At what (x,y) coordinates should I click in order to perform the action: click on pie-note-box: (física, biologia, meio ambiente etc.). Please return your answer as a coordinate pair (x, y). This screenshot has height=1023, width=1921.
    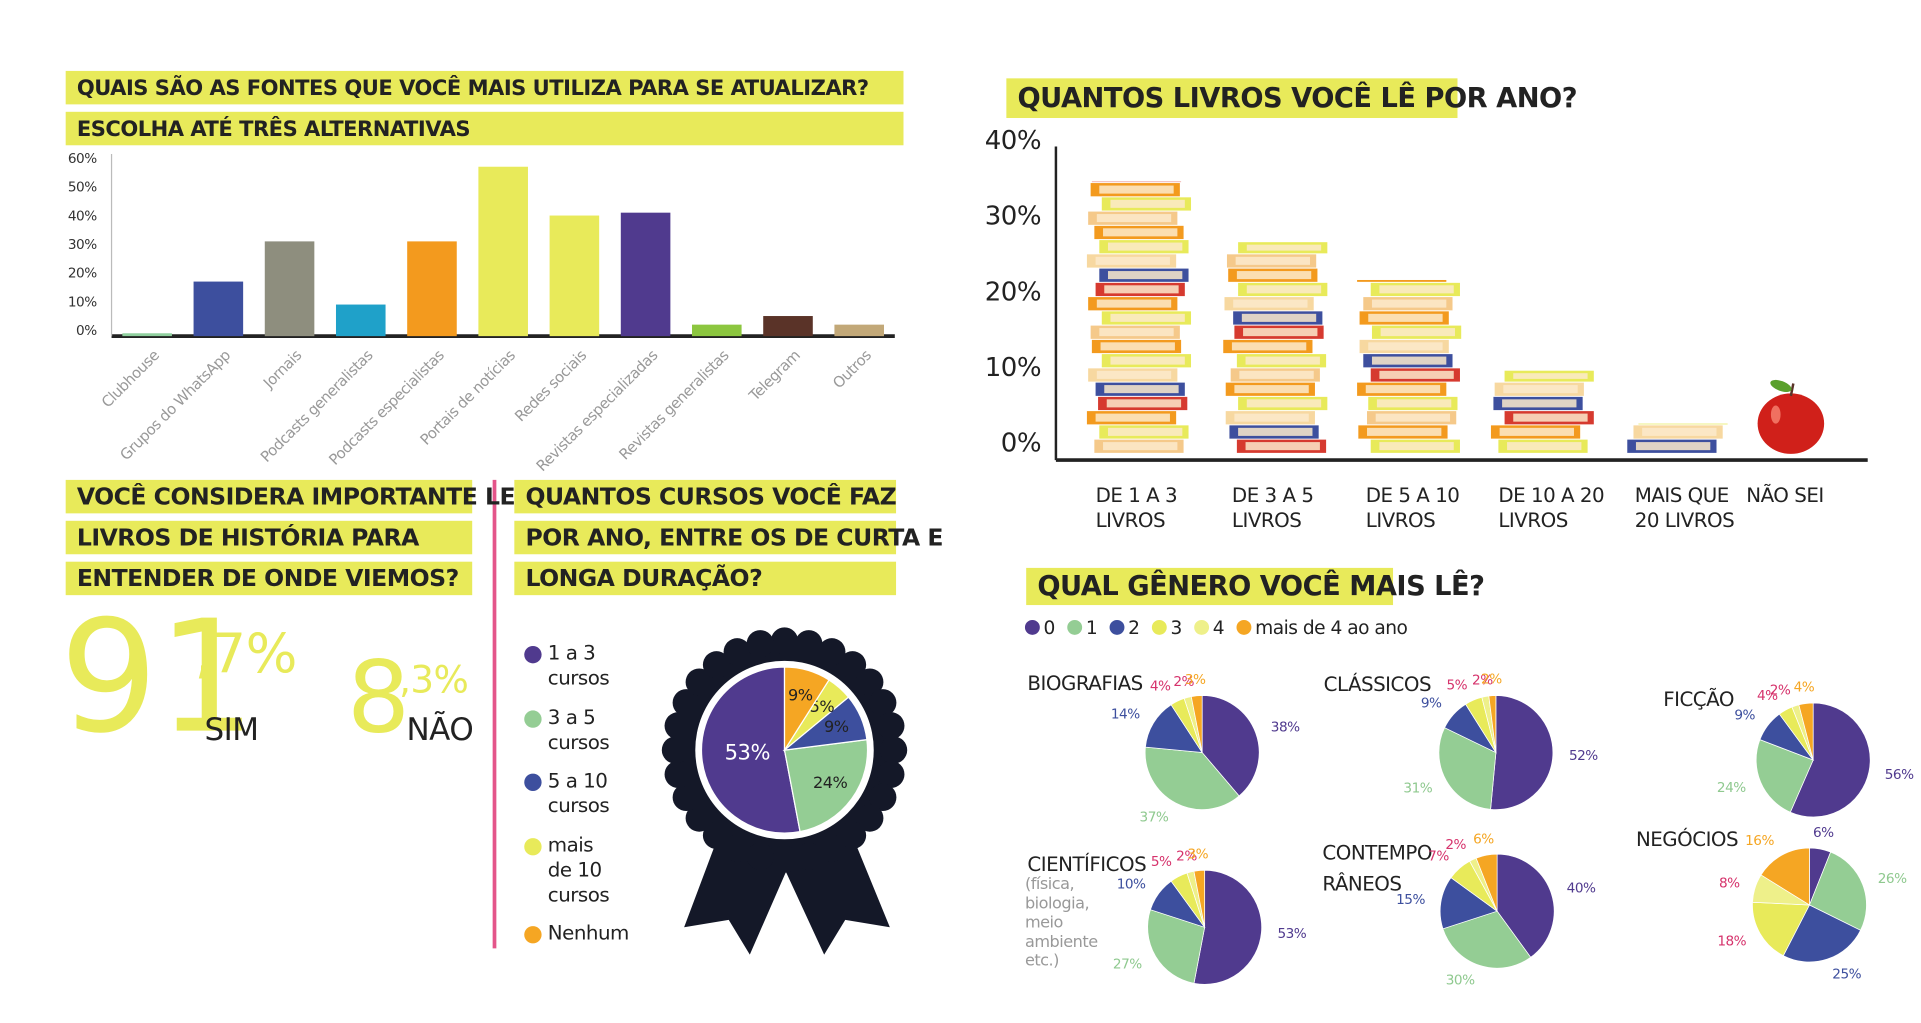
    Looking at the image, I should click on (1061, 923).